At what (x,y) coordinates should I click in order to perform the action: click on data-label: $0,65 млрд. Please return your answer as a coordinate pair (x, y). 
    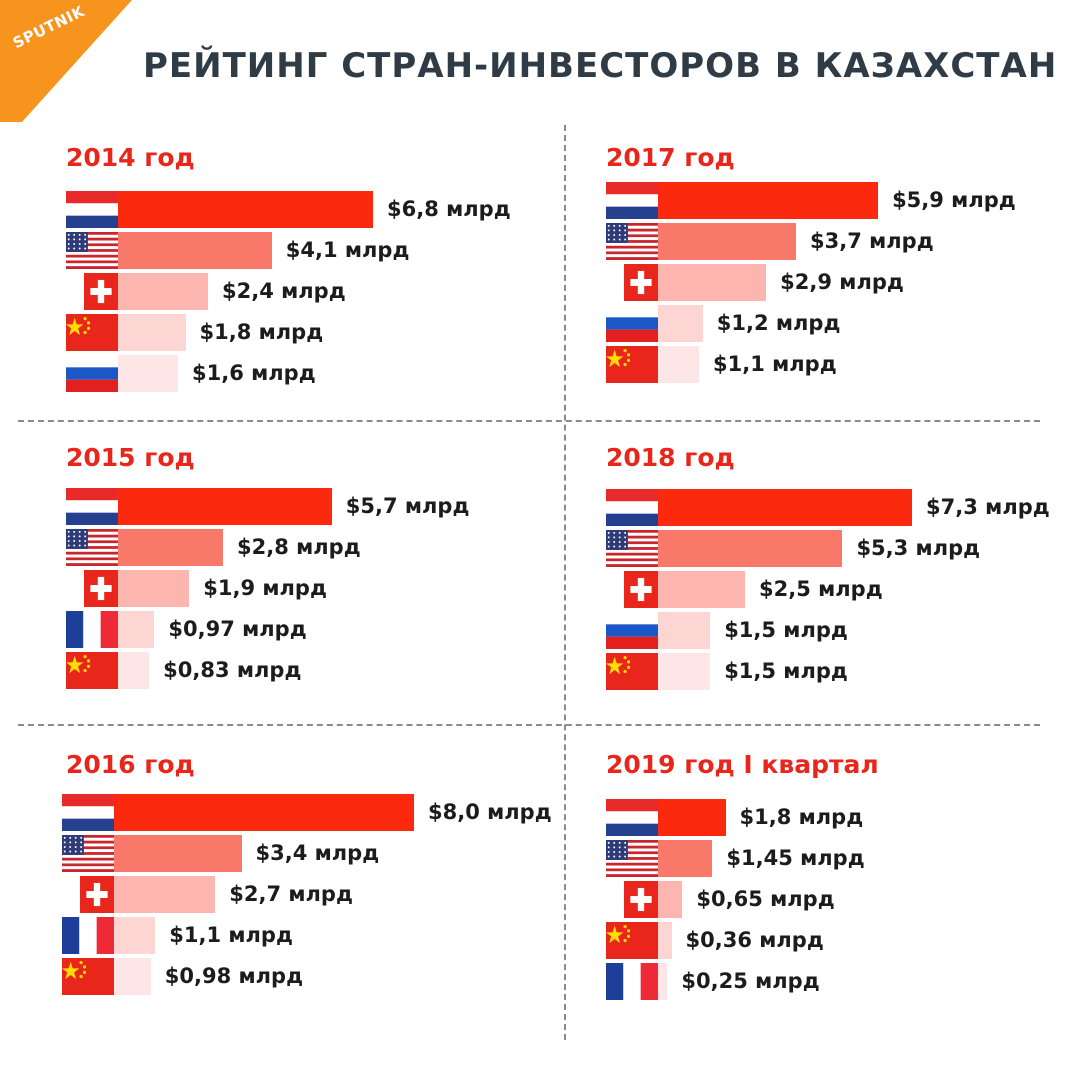
    Looking at the image, I should click on (765, 899).